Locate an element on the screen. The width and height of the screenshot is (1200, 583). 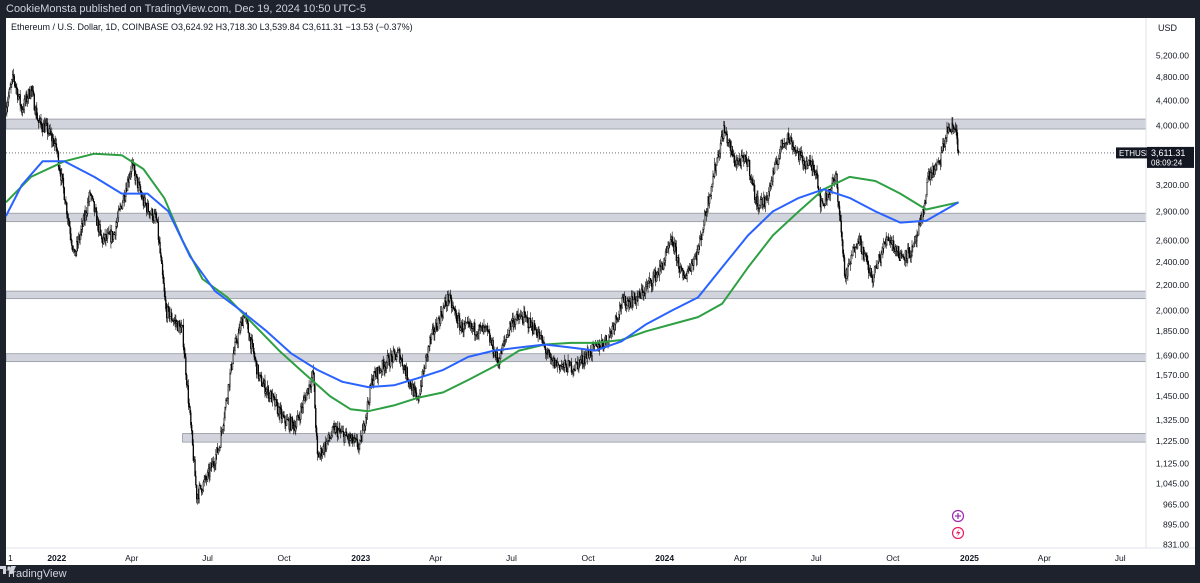
plus-icon is located at coordinates (958, 516).